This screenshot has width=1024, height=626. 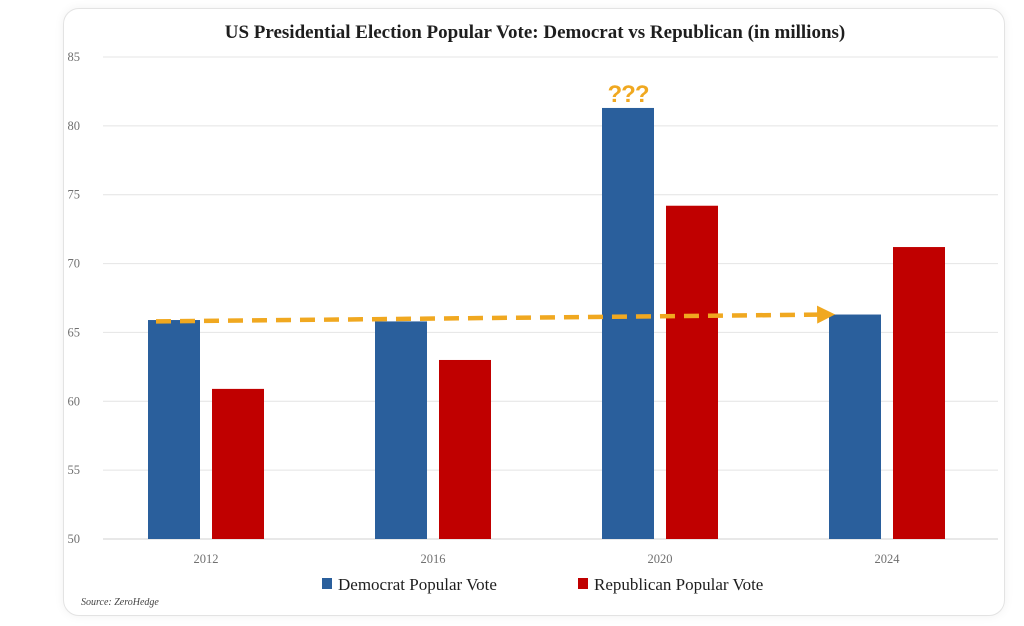 What do you see at coordinates (583, 583) in the screenshot?
I see `legend-swatch-republican` at bounding box center [583, 583].